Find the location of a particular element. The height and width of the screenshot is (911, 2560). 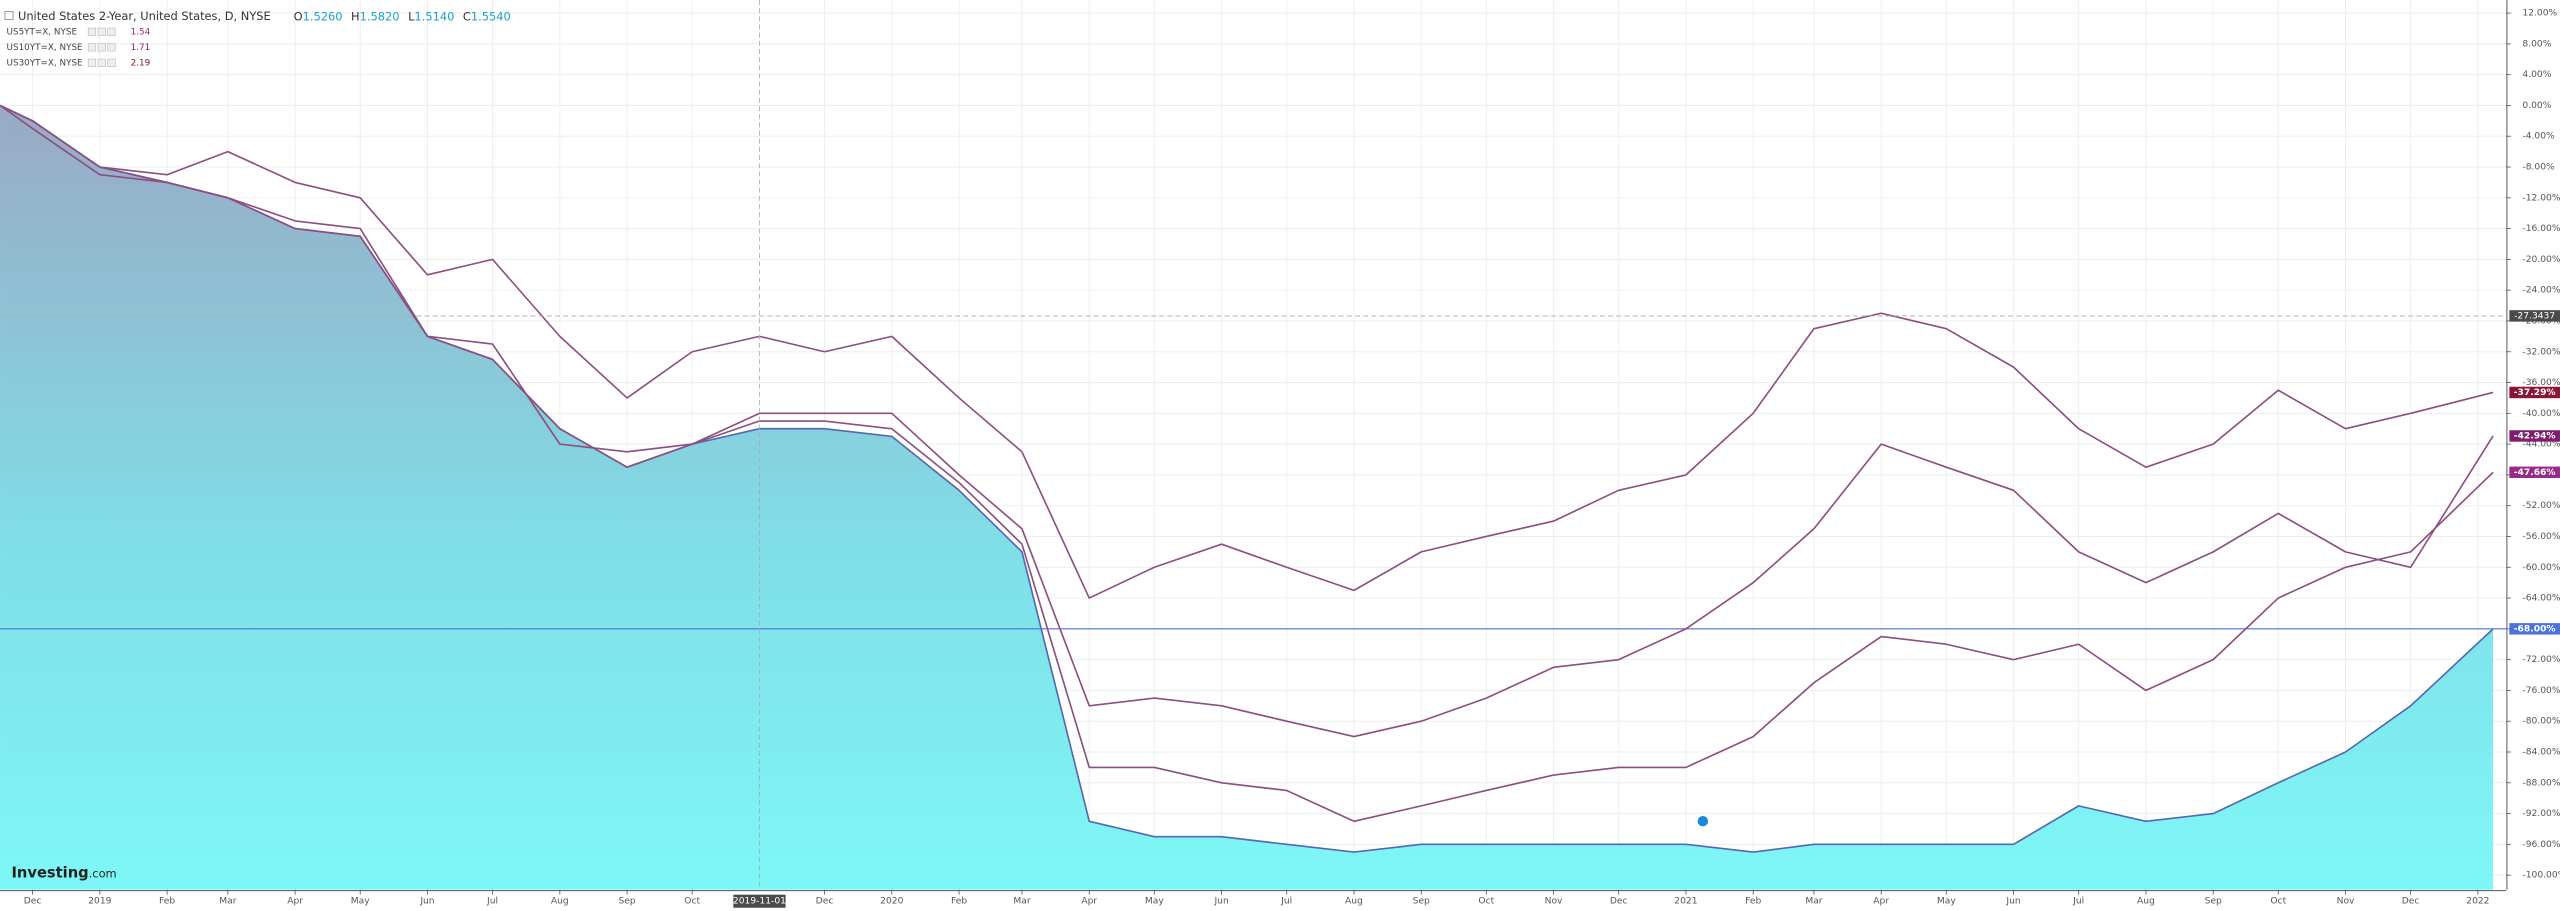

y-tick-label: -40.00% is located at coordinates (2541, 414).